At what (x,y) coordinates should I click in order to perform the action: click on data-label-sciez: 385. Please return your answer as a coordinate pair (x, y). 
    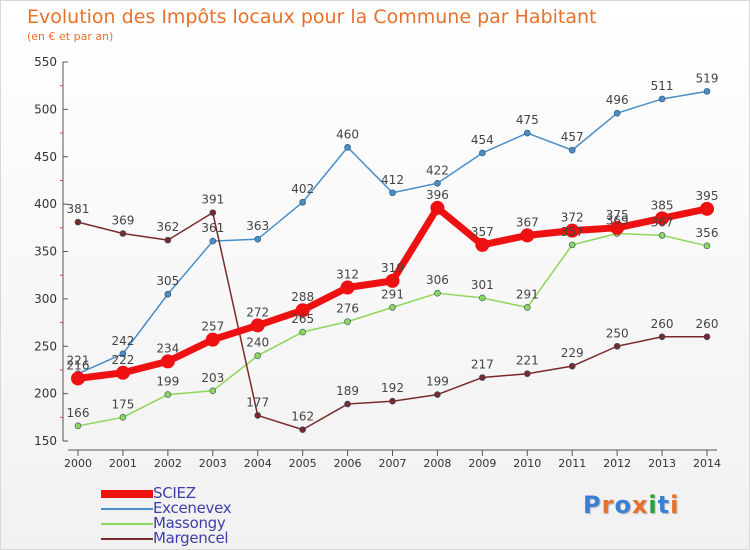
    Looking at the image, I should click on (662, 205).